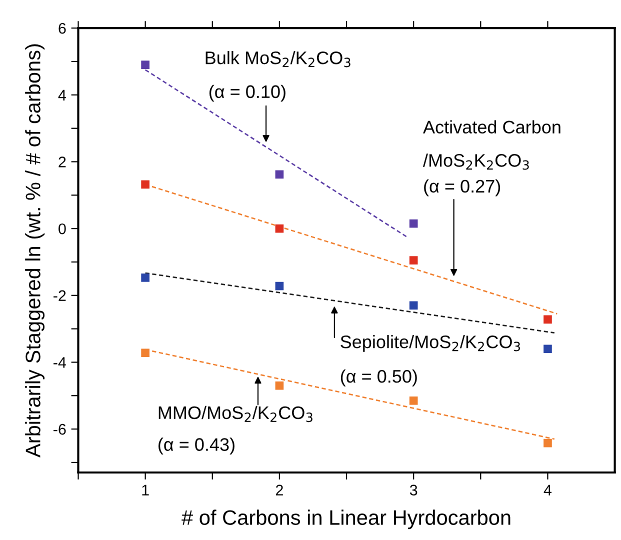 The height and width of the screenshot is (540, 621). What do you see at coordinates (196, 446) in the screenshot?
I see `annotation: (α = 0.43)` at bounding box center [196, 446].